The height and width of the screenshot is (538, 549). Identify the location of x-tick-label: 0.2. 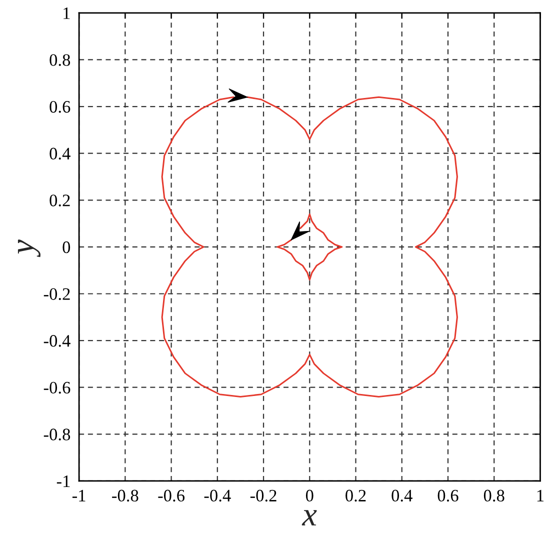
(356, 496).